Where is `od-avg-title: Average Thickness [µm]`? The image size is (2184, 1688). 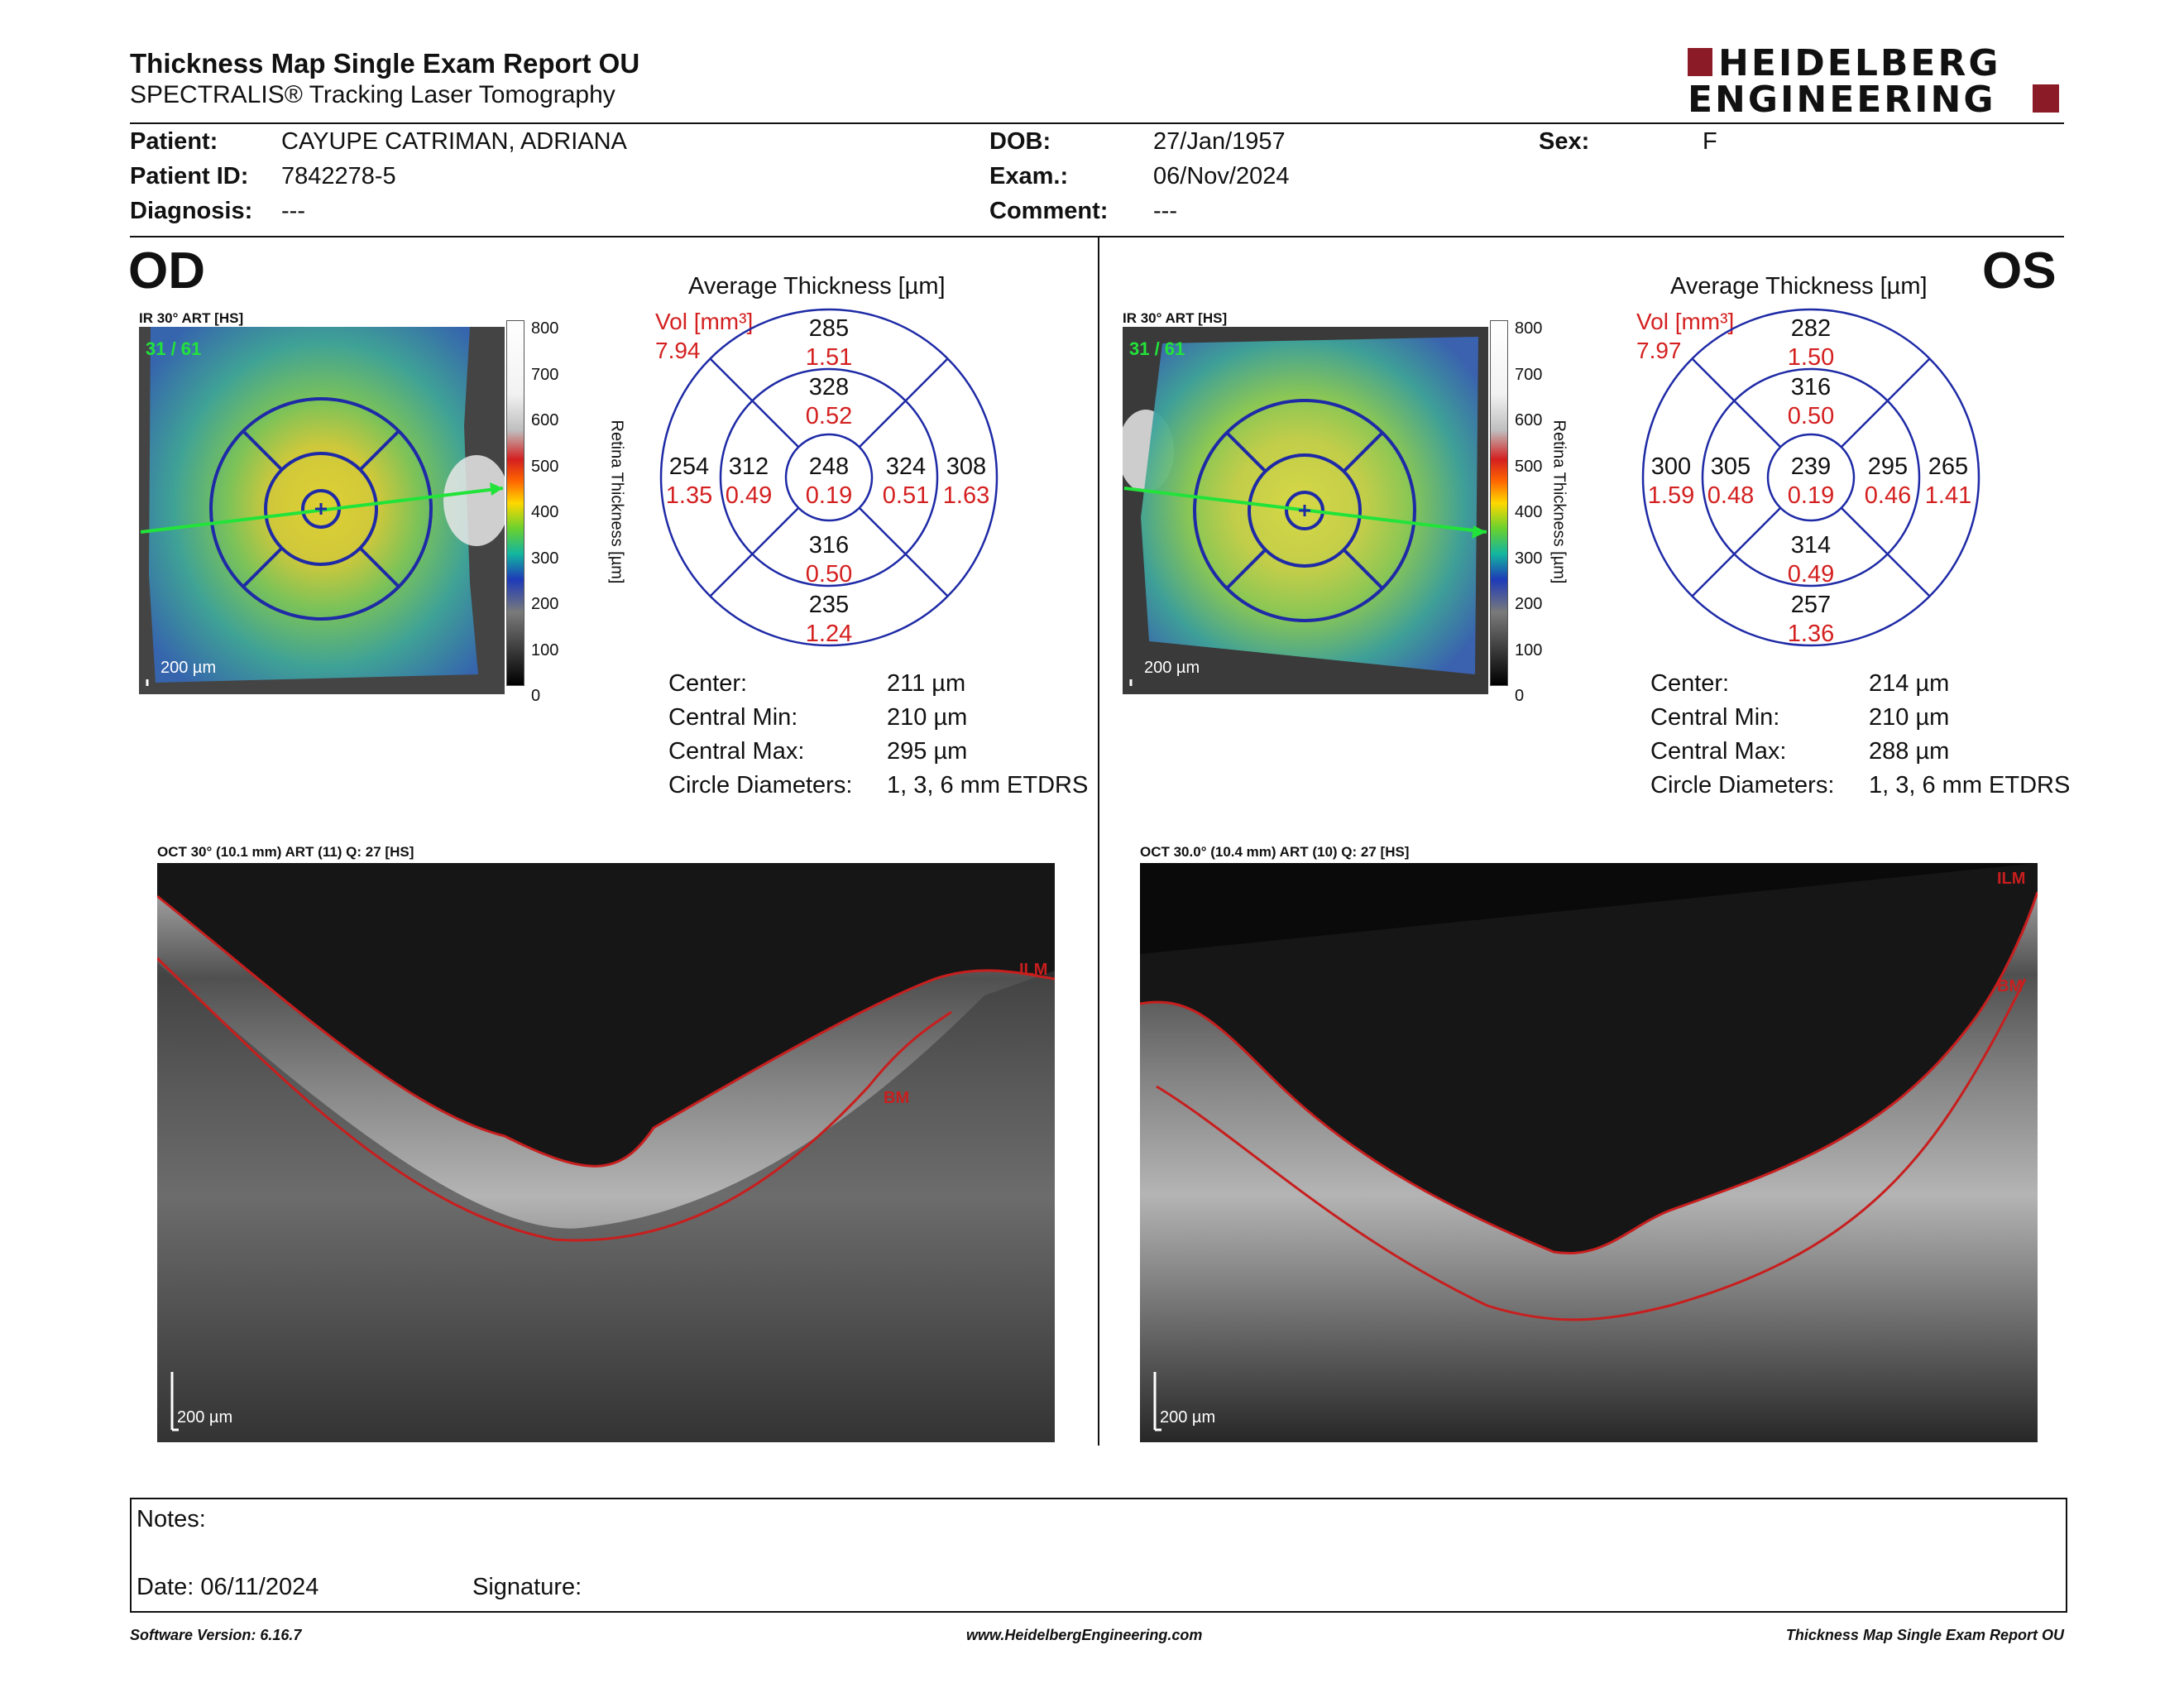 od-avg-title: Average Thickness [µm] is located at coordinates (817, 286).